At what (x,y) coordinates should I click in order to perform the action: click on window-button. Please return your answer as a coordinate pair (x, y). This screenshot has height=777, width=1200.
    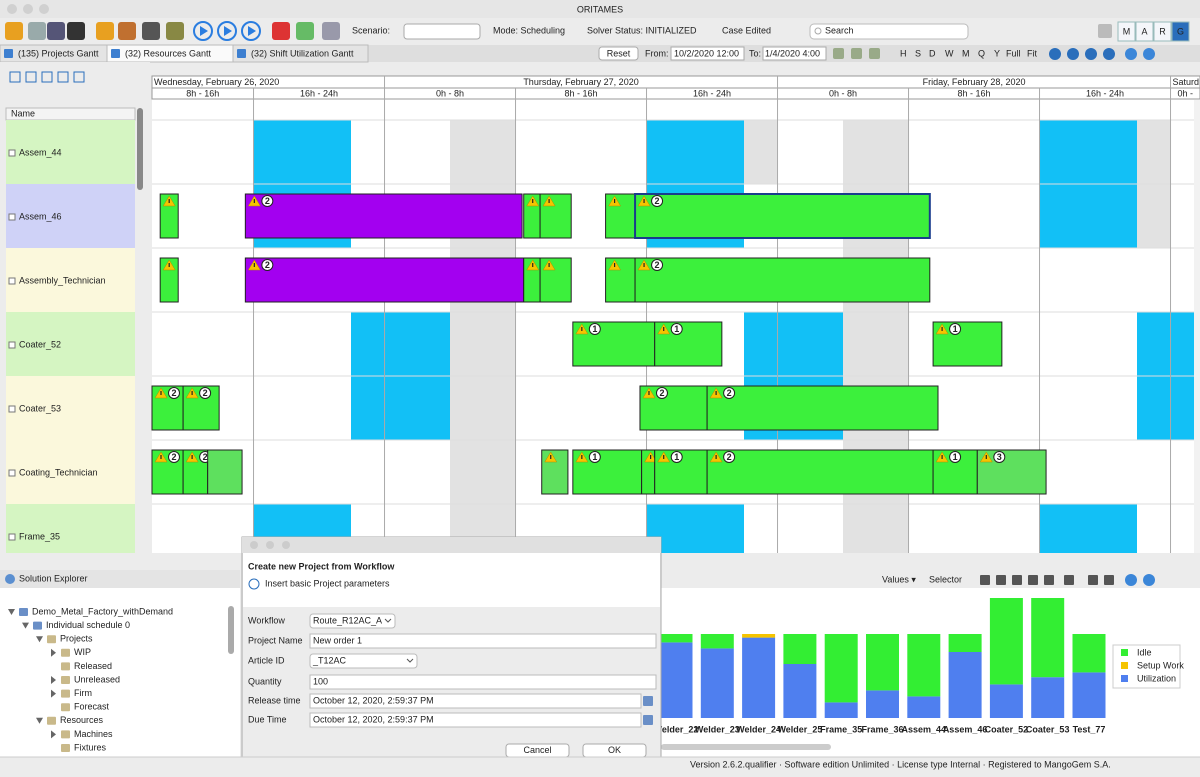
    Looking at the image, I should click on (44, 9).